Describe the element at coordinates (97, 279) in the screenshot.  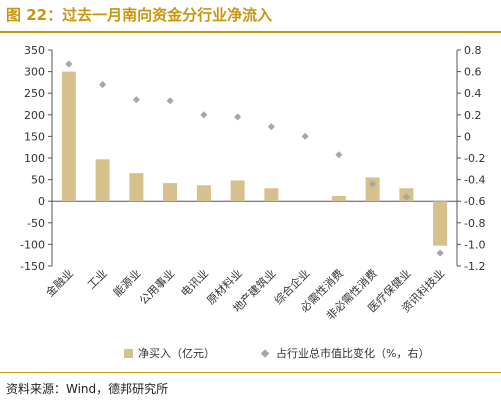
I see `category-label: 工业` at that location.